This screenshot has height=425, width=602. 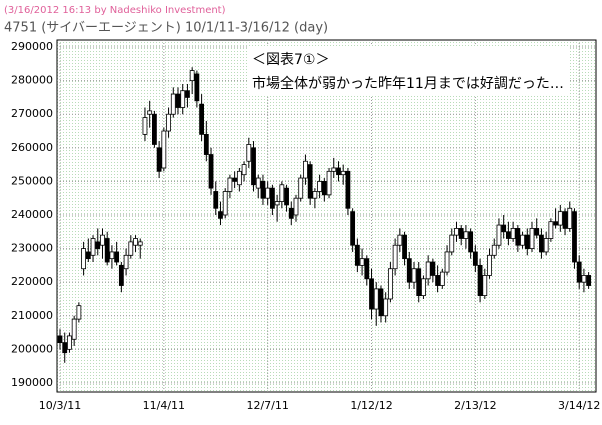 I want to click on y-tick-label: 240000, so click(x=32, y=214).